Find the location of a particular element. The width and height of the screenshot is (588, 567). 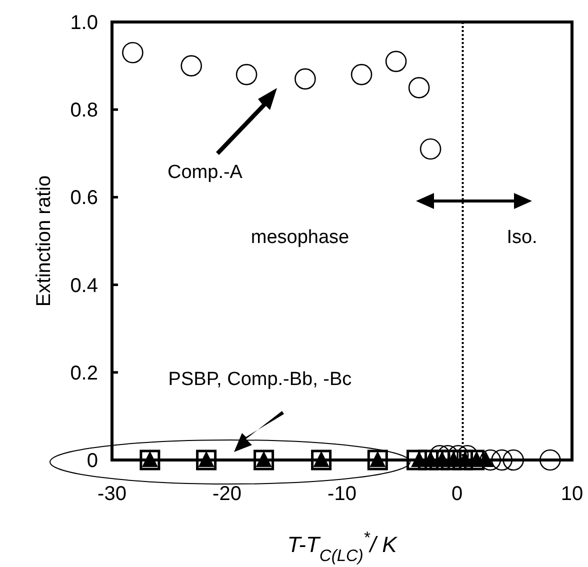

y-tick-label: 0 is located at coordinates (92, 461).